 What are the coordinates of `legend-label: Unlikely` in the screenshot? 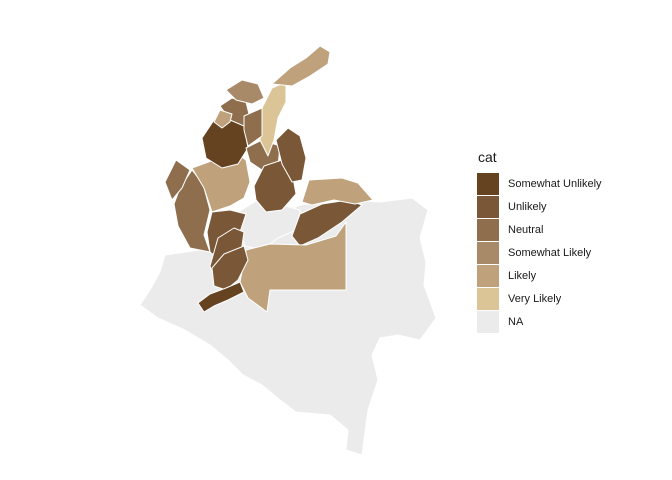 It's located at (527, 206).